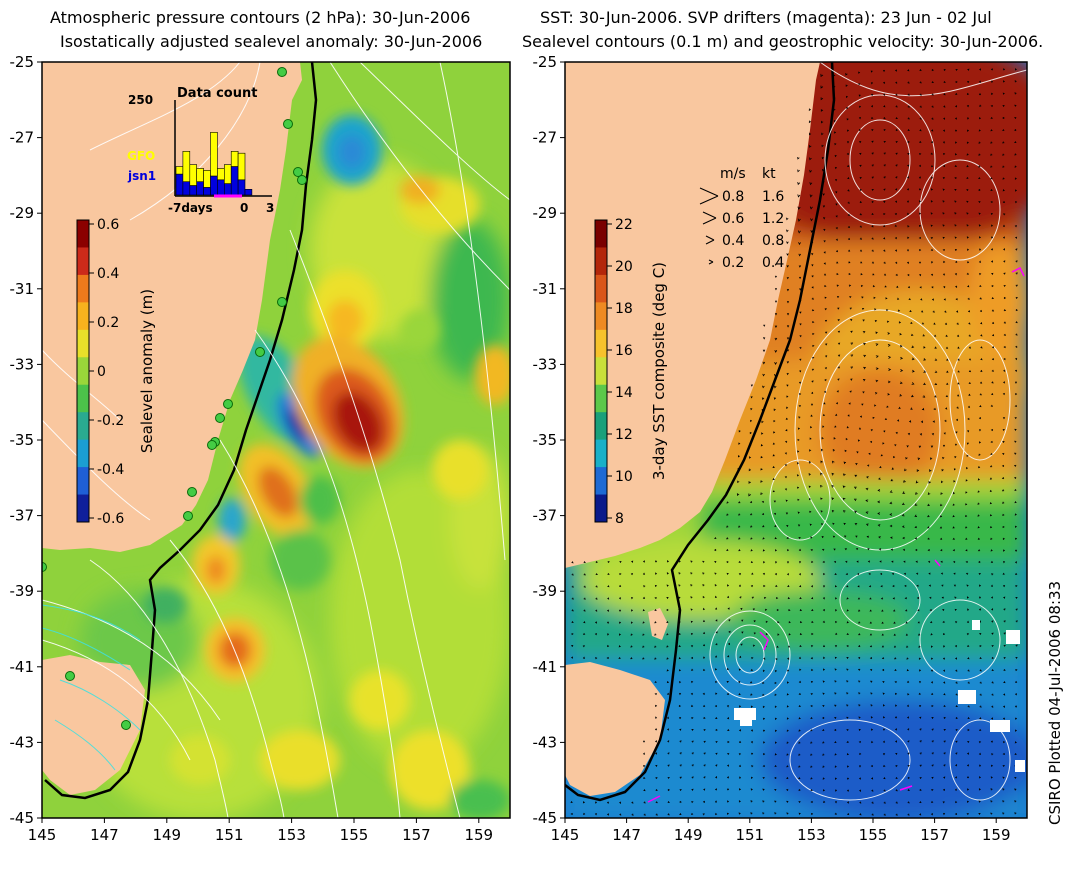 This screenshot has width=1080, height=870. What do you see at coordinates (659, 371) in the screenshot?
I see `sst-colorbar-label: 3-day SST composite (deg C)` at bounding box center [659, 371].